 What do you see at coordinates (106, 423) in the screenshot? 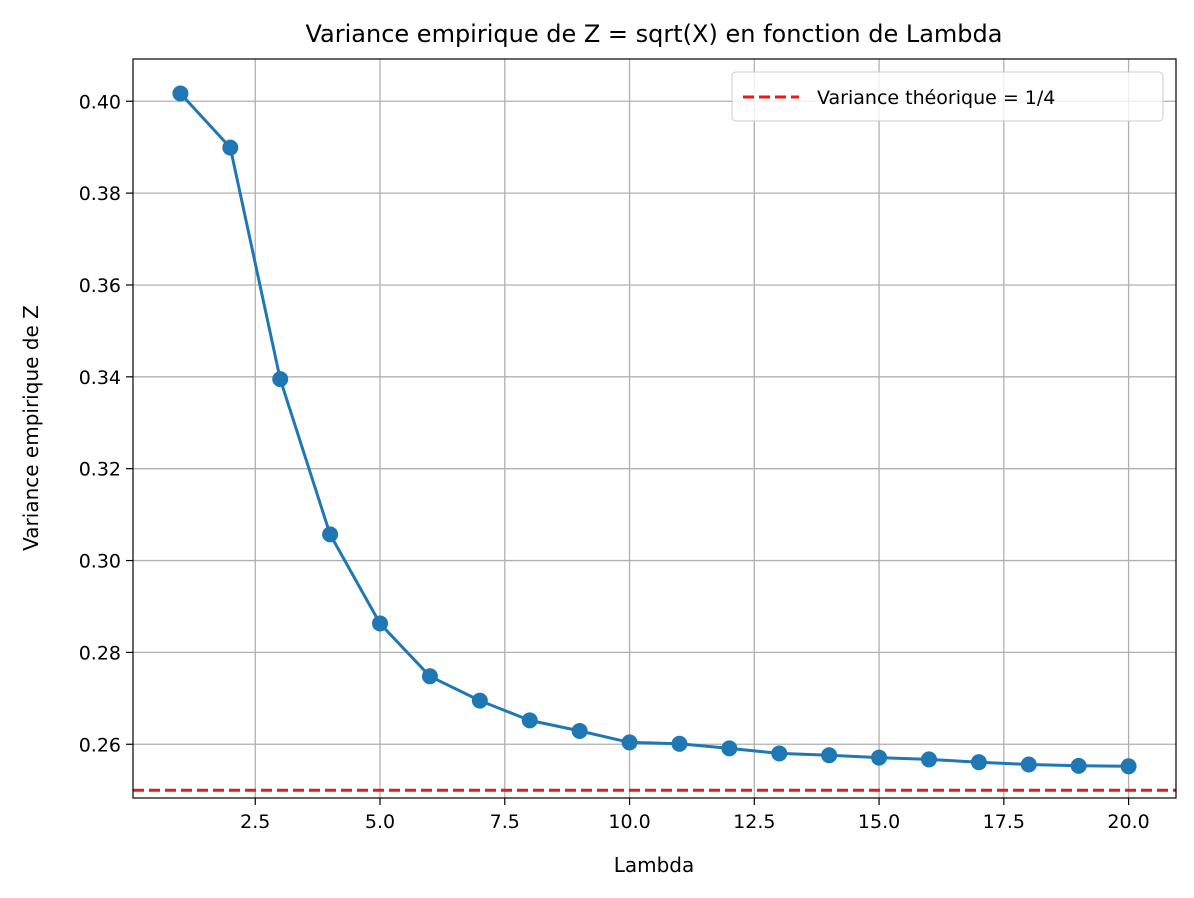
I see `y-axis-ticks: 0.26 0.28 0.30 0.32 0.34 0.36 0.38 0.40` at bounding box center [106, 423].